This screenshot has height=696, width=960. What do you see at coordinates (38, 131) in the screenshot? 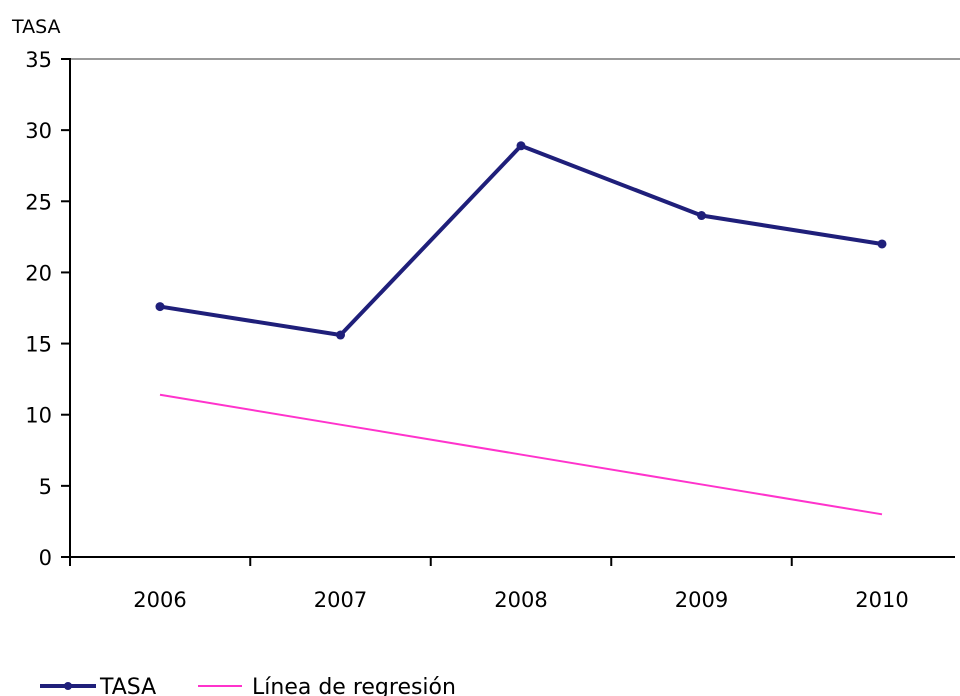
I see `y-tick-label: 30` at bounding box center [38, 131].